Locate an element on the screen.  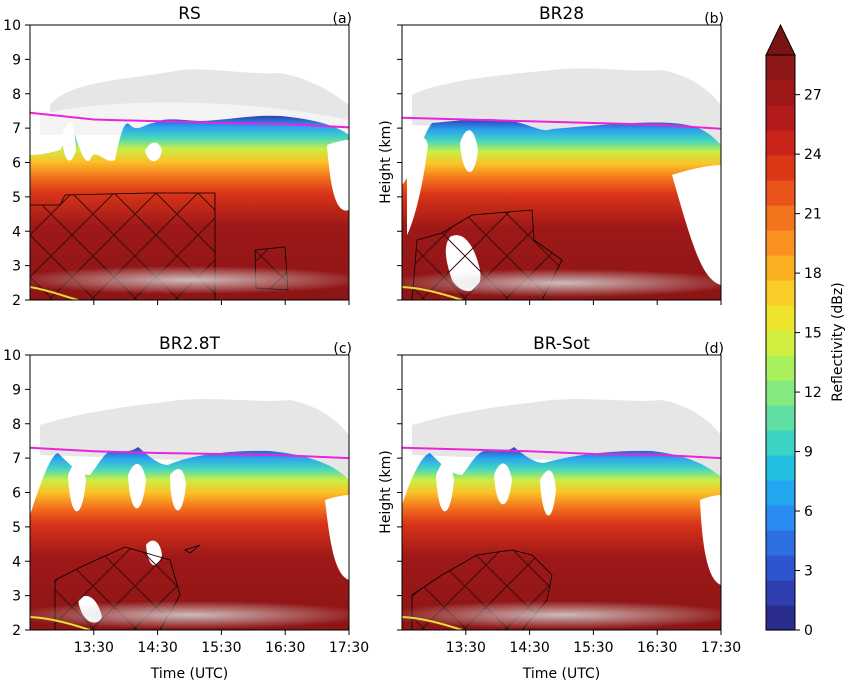
colorbar-tick-label: 9 is located at coordinates (808, 453).